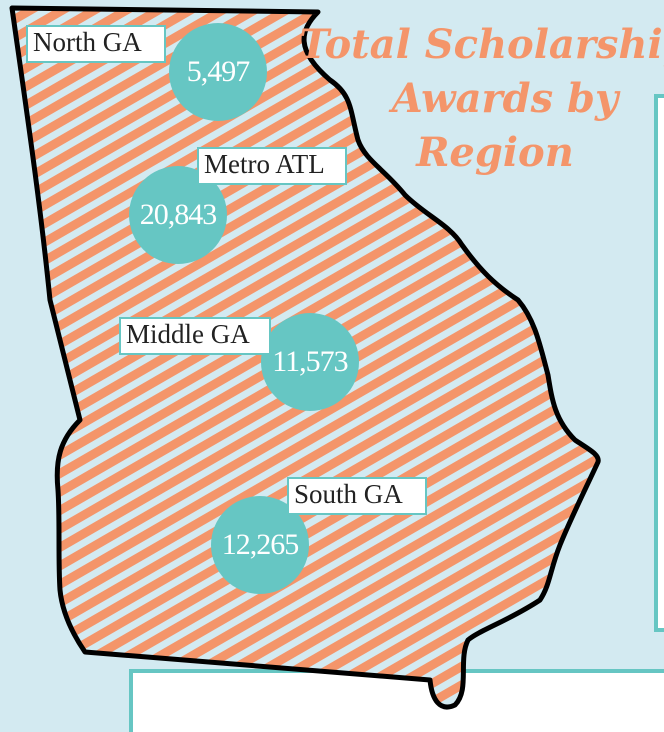  What do you see at coordinates (188, 334) in the screenshot?
I see `region-name: Middle GA` at bounding box center [188, 334].